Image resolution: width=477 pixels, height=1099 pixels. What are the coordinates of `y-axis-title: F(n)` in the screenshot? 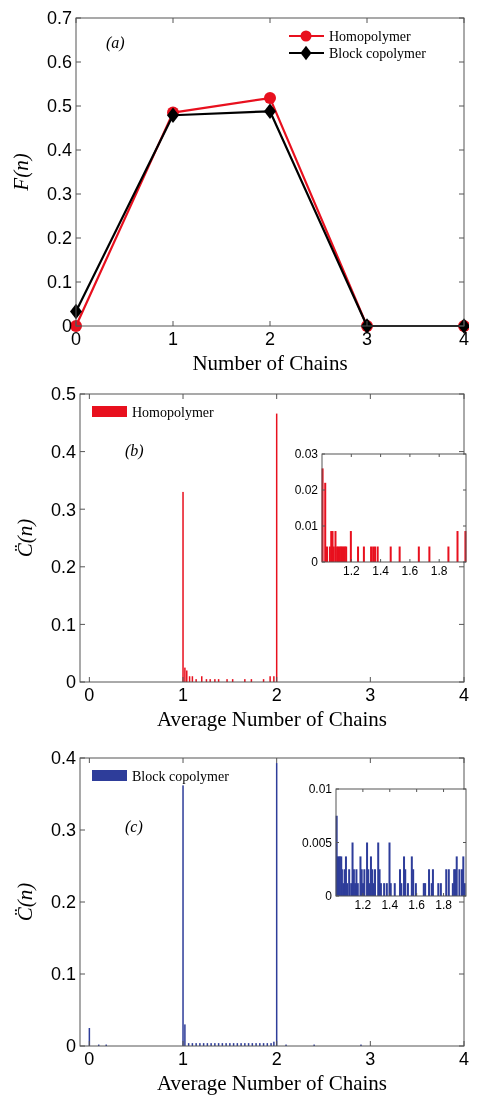 It's located at (21, 172).